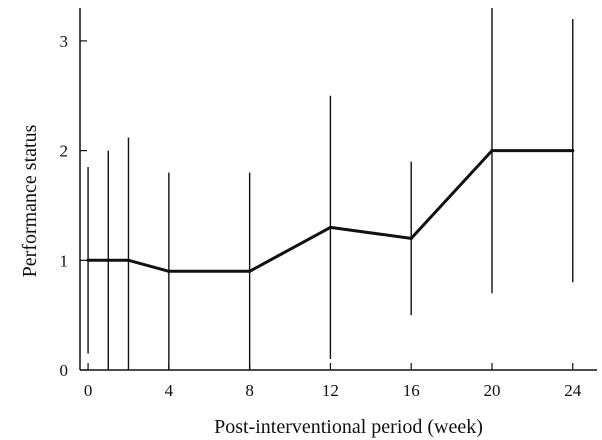 This screenshot has width=602, height=440. What do you see at coordinates (491, 390) in the screenshot?
I see `x-tick-label: 20` at bounding box center [491, 390].